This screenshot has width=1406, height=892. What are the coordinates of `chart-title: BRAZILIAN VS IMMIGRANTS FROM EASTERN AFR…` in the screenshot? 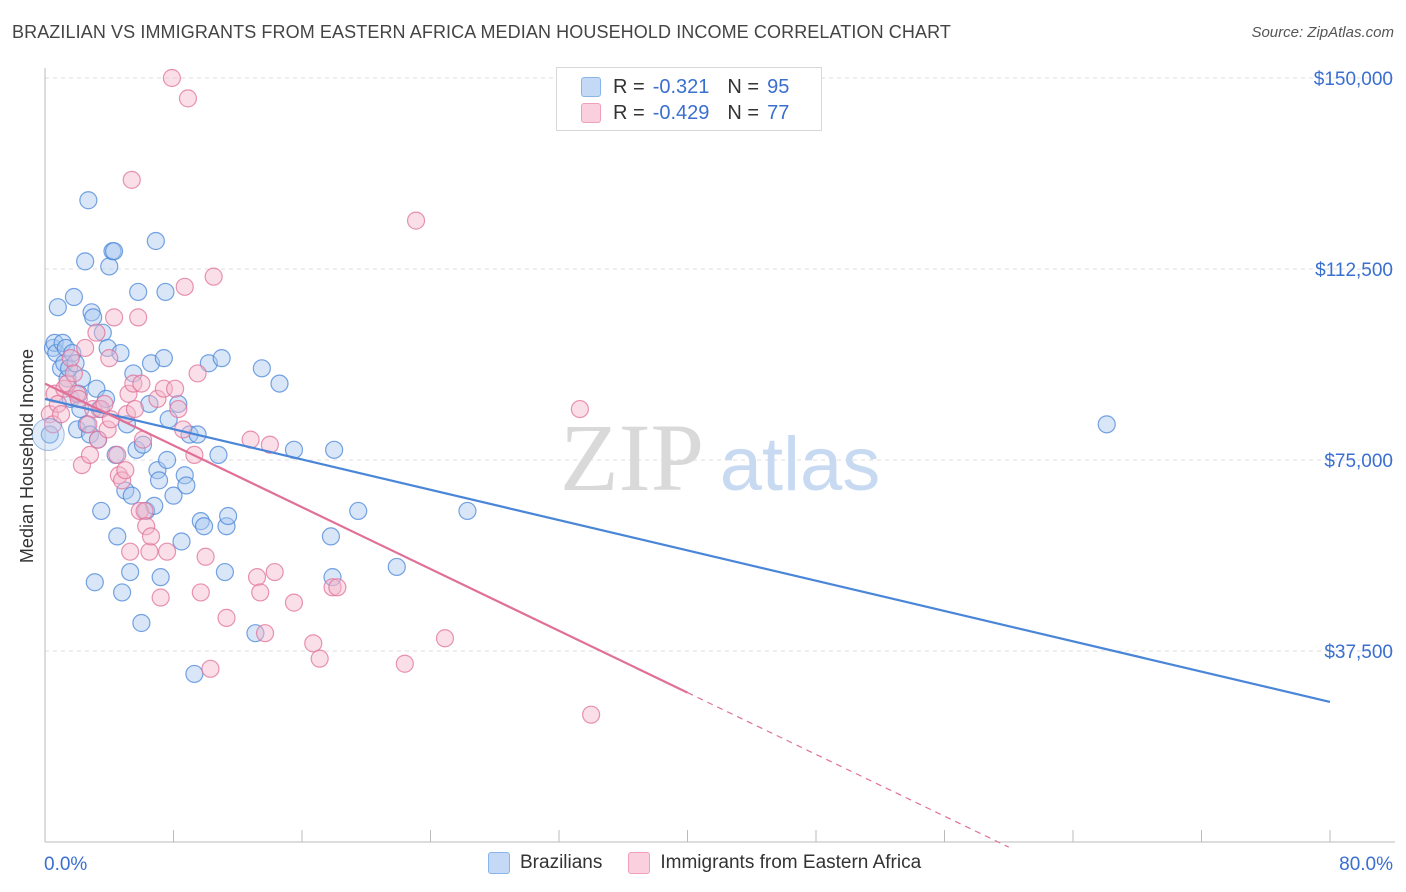 It's located at (481, 32).